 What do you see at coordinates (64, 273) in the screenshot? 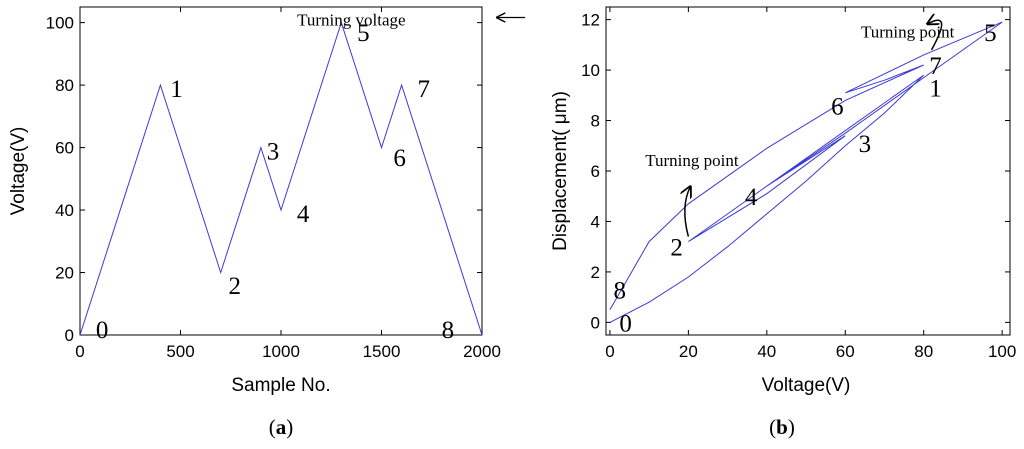
I see `y-tick-label: 20` at bounding box center [64, 273].